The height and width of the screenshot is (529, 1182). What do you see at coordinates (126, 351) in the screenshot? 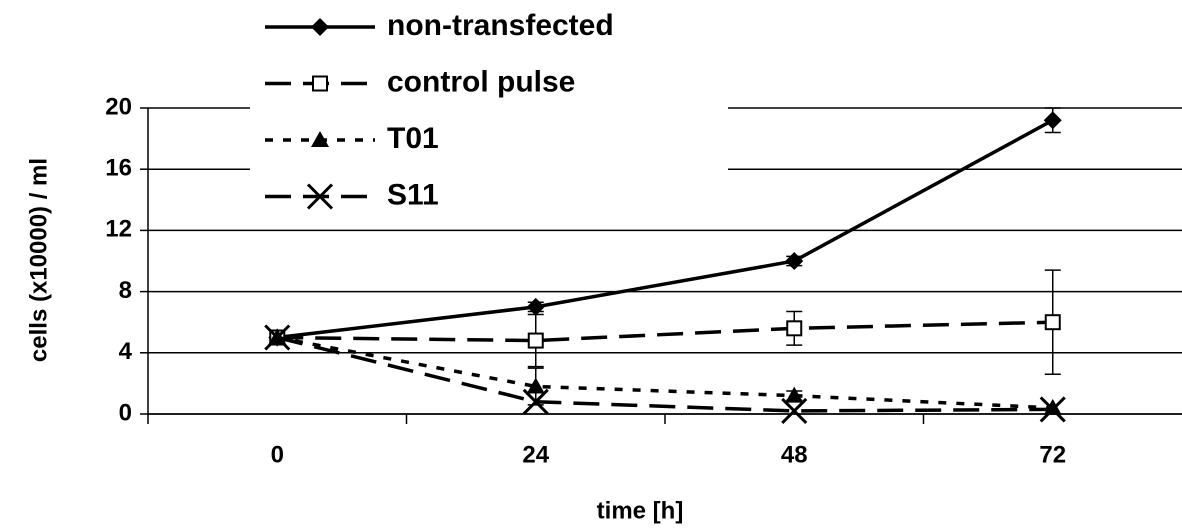
I see `y-tick-label: 4` at bounding box center [126, 351].